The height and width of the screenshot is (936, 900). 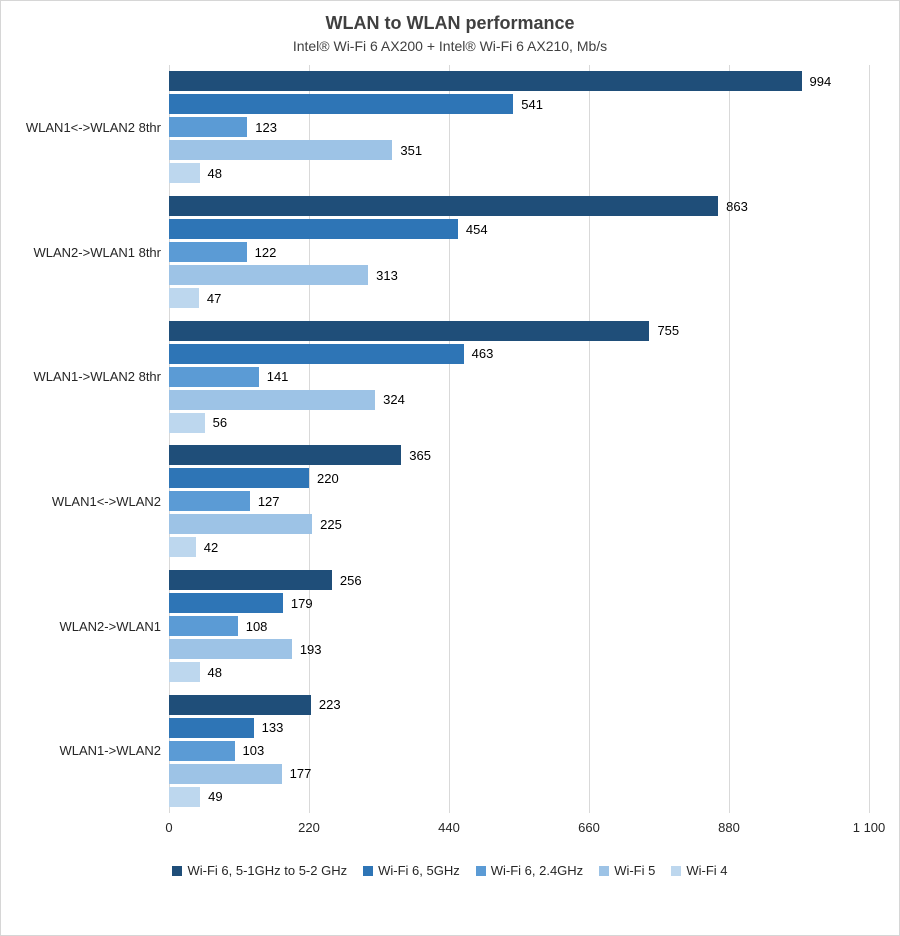 I want to click on category-label: WLAN1<->WLAN2 8thr, so click(x=93, y=127).